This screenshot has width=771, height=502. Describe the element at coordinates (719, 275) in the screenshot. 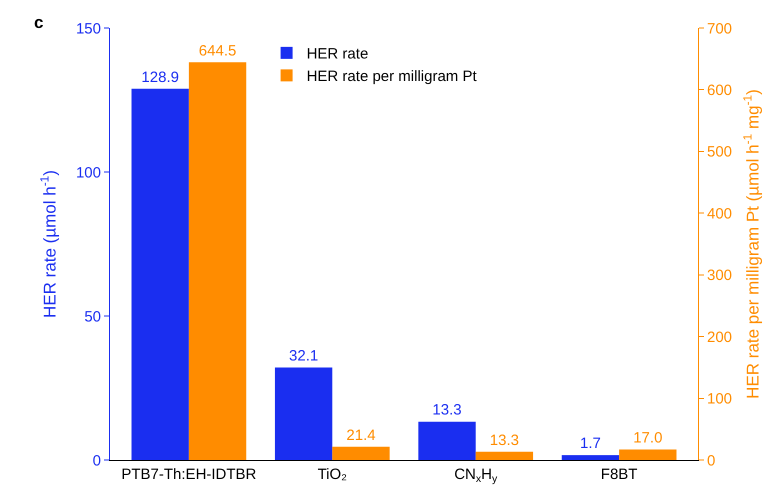

I see `y2-tick-label: 300` at that location.